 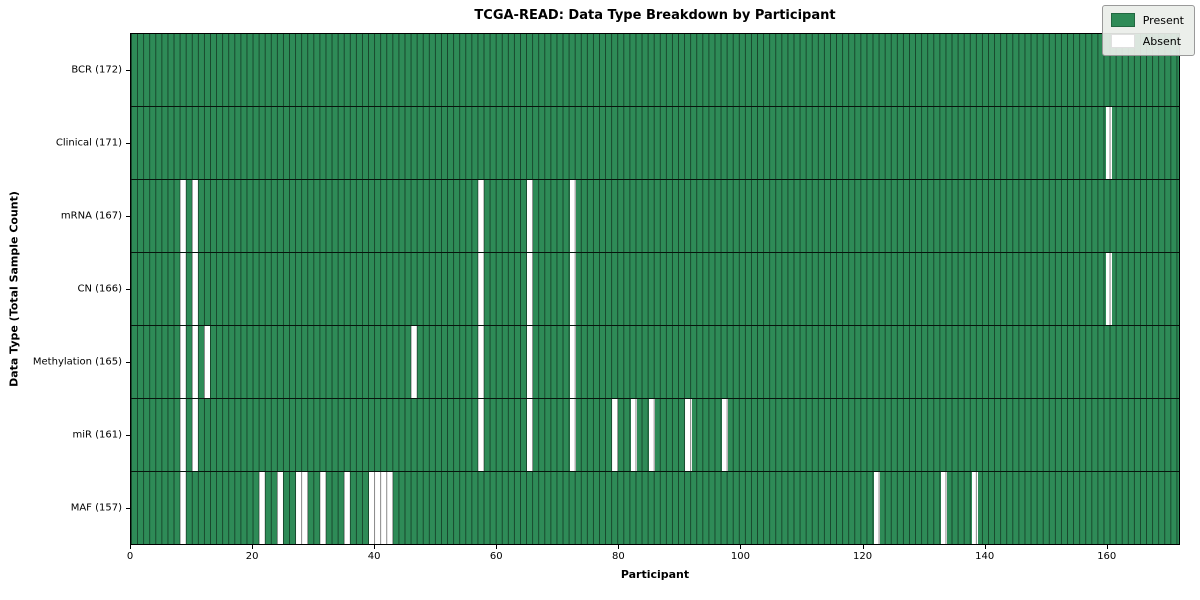 I want to click on heatmap-row-mrna, so click(x=655, y=215).